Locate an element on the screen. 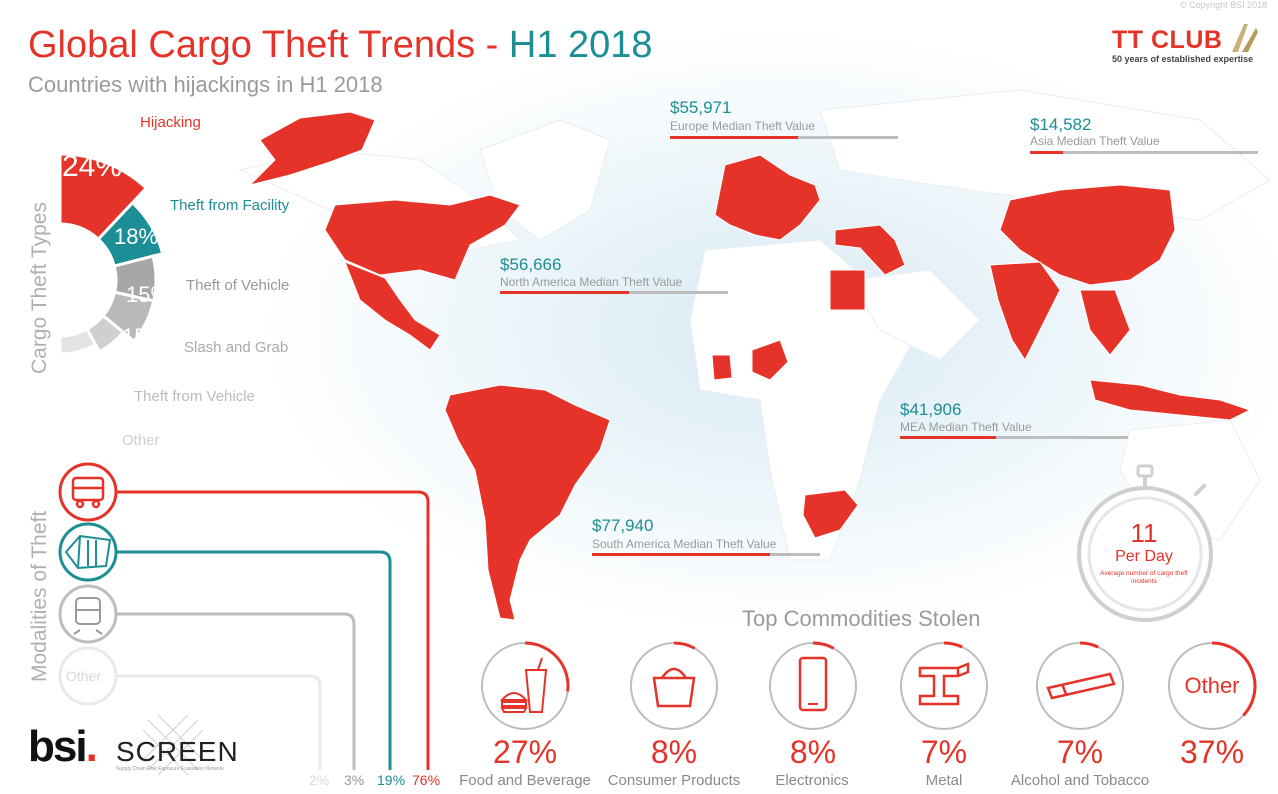 The image size is (1278, 794). map-south-america is located at coordinates (527, 502).